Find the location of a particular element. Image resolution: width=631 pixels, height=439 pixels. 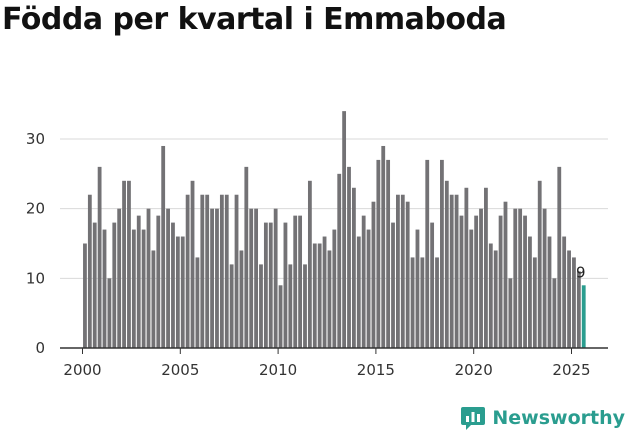

axes: 2000 2005 2010 2015 2020 2025 is located at coordinates (334, 363).